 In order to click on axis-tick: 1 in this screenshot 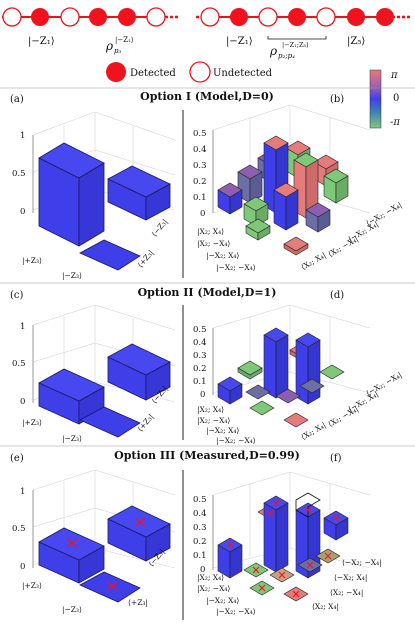, I will do `click(22, 136)`.